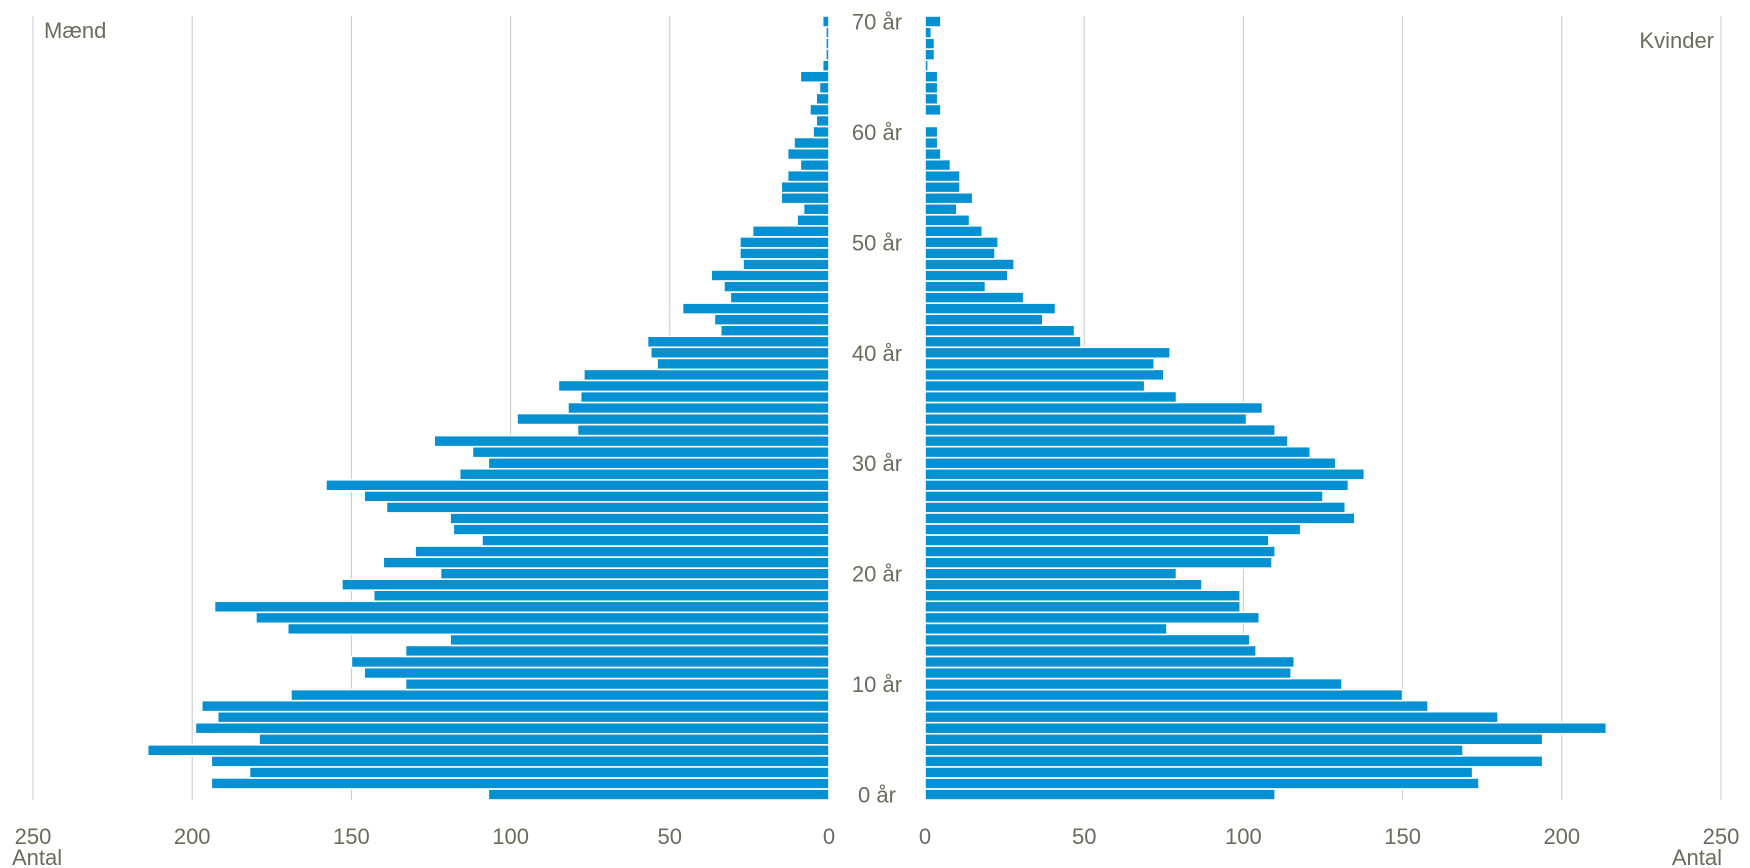 The height and width of the screenshot is (868, 1750). I want to click on age-label-10: 10 år, so click(877, 684).